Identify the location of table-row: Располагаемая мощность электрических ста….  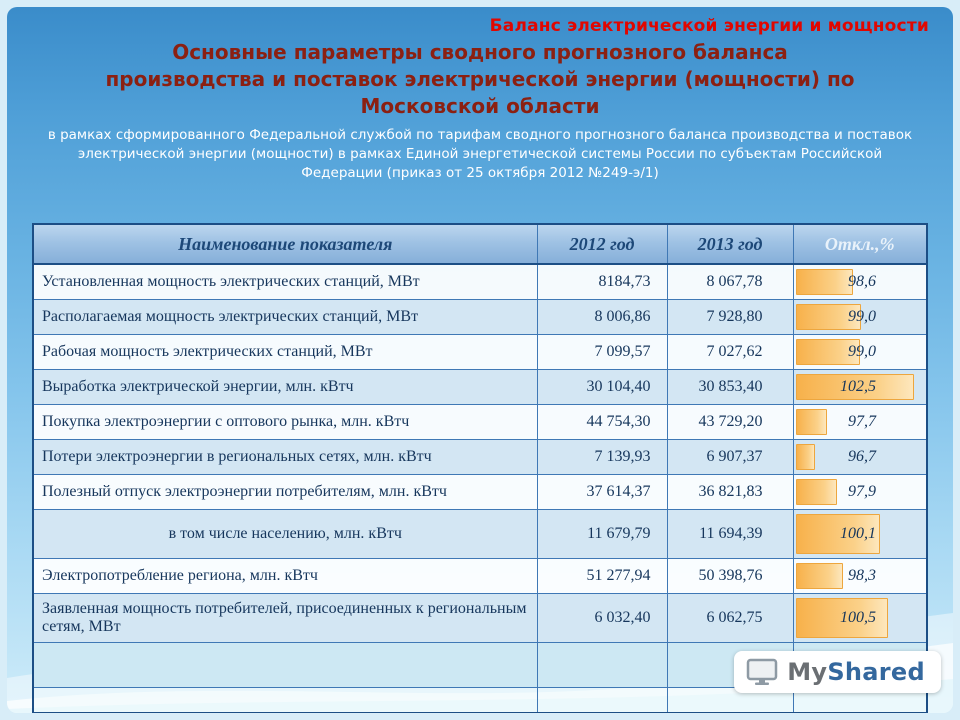
(480, 317).